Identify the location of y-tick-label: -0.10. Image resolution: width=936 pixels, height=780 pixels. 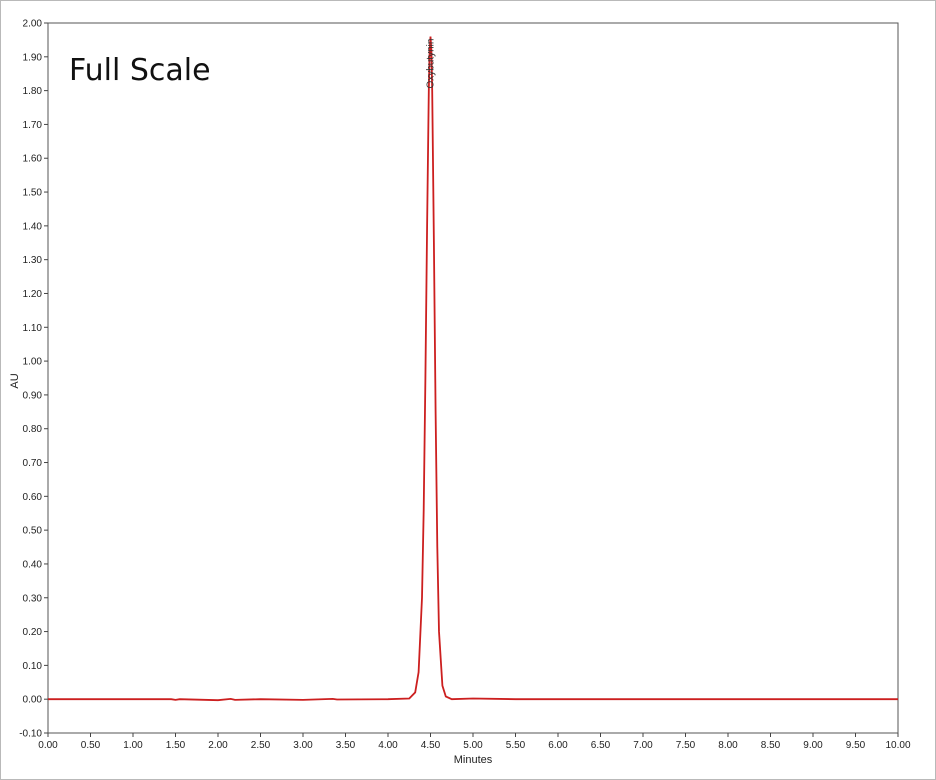
(30, 734).